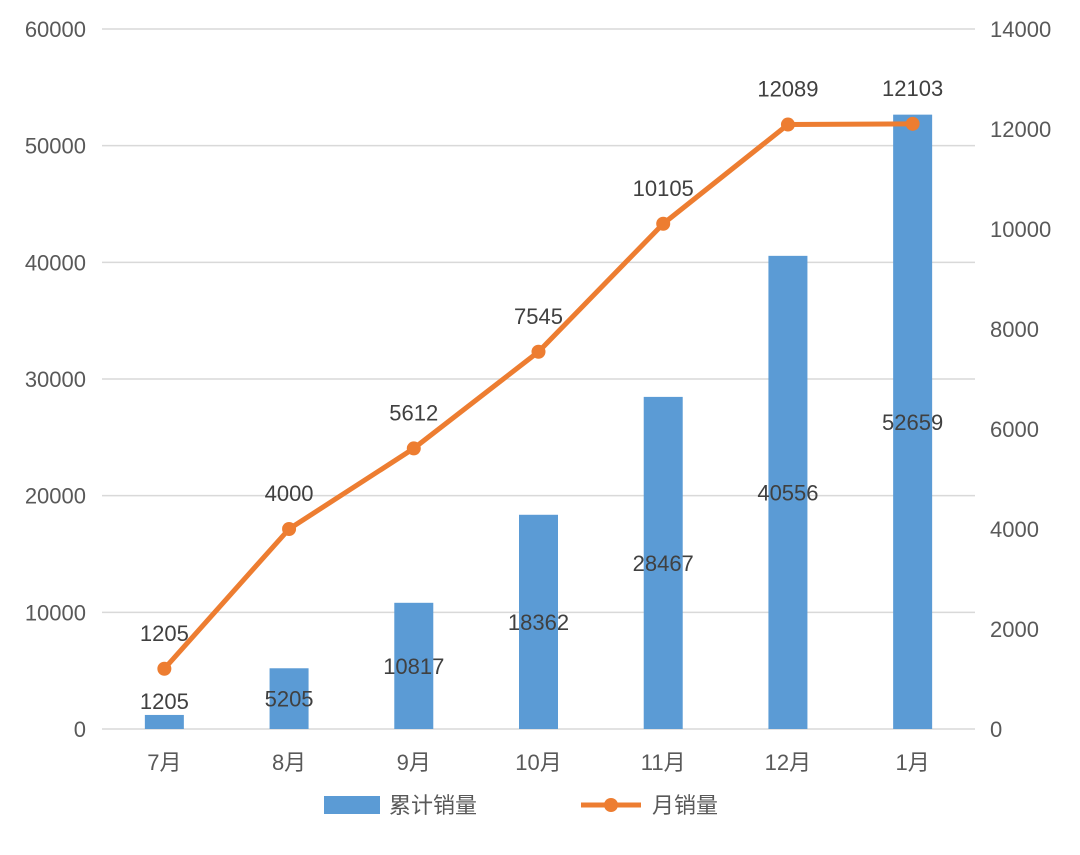 This screenshot has width=1080, height=855. I want to click on legend-label: 累计销量, so click(433, 806).